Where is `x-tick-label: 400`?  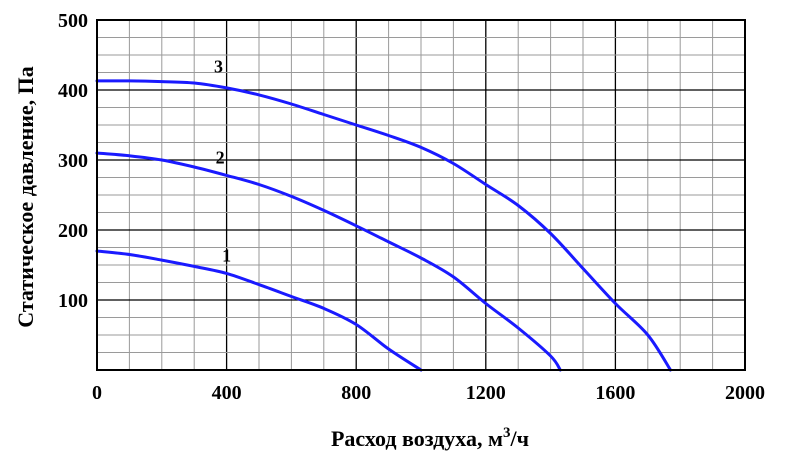
x-tick-label: 400 is located at coordinates (227, 393).